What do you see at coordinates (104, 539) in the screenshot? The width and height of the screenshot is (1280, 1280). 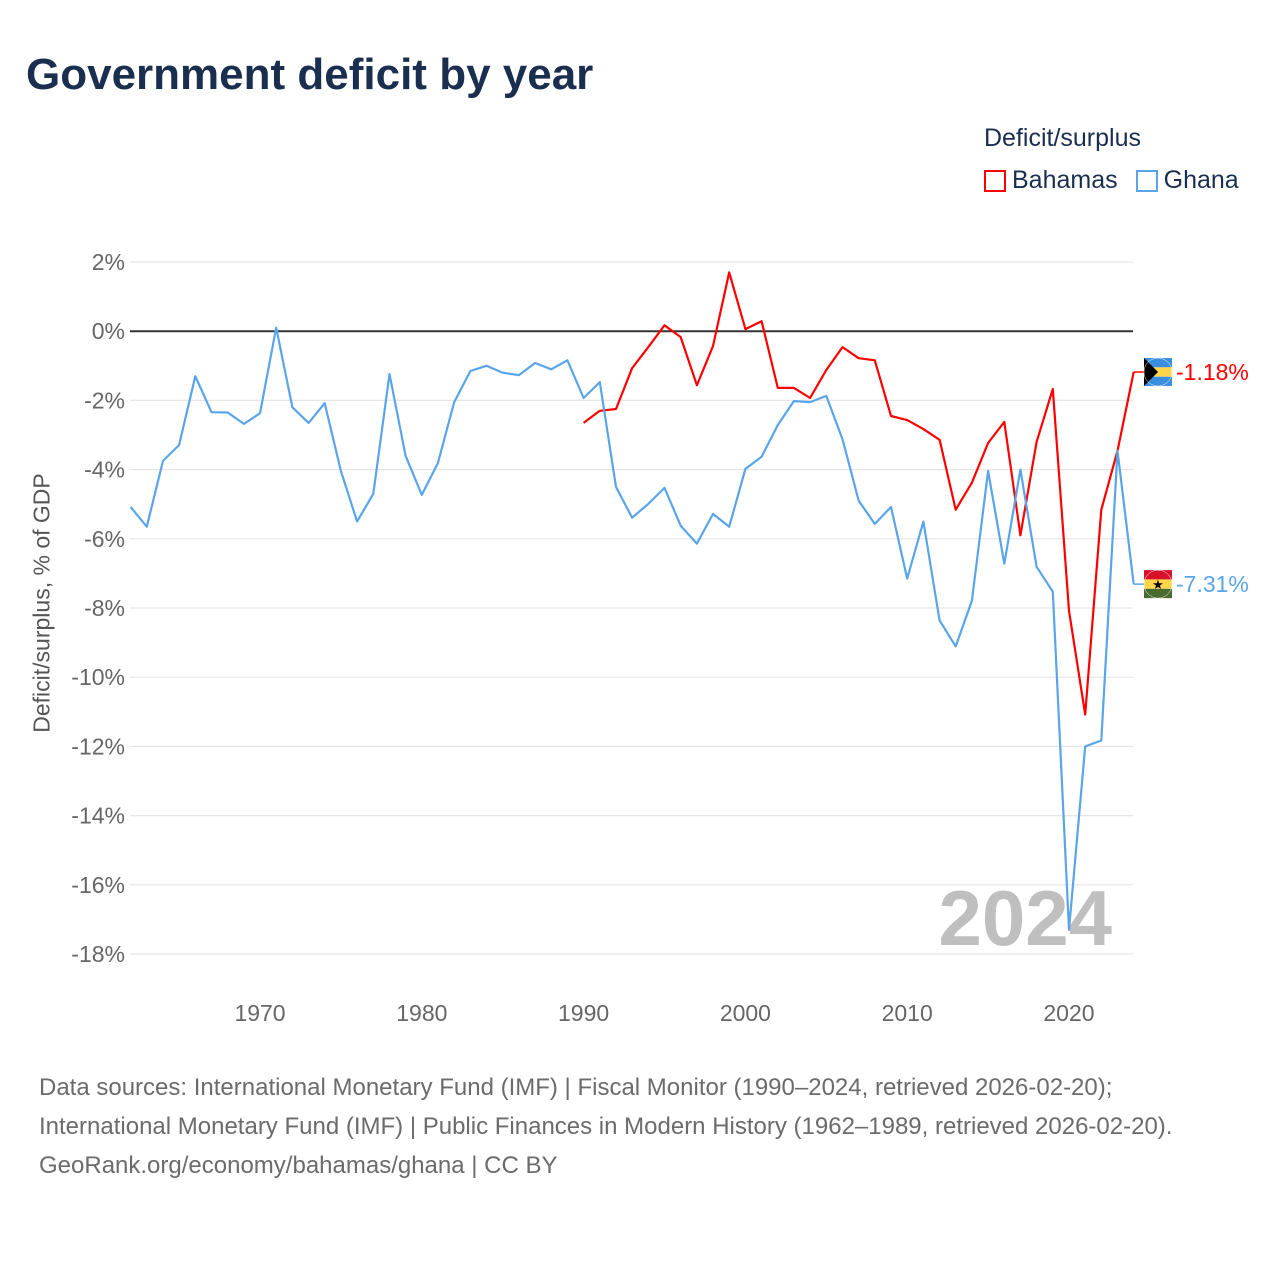 I see `y-tick-label: -6%` at bounding box center [104, 539].